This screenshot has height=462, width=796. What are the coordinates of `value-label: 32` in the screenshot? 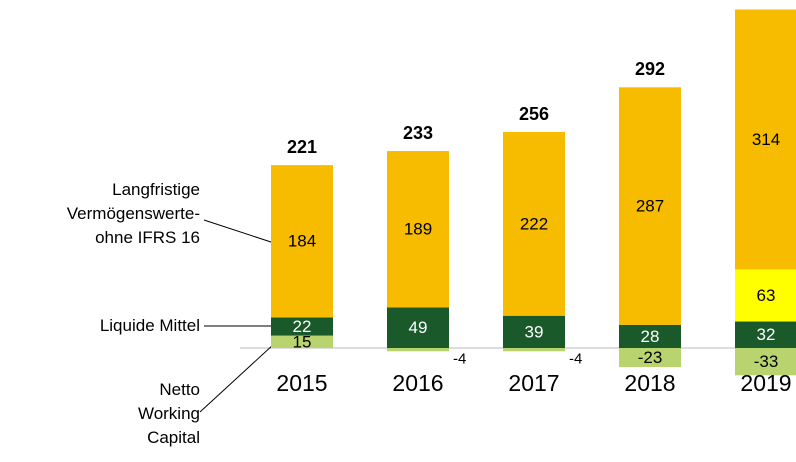 It's located at (766, 334).